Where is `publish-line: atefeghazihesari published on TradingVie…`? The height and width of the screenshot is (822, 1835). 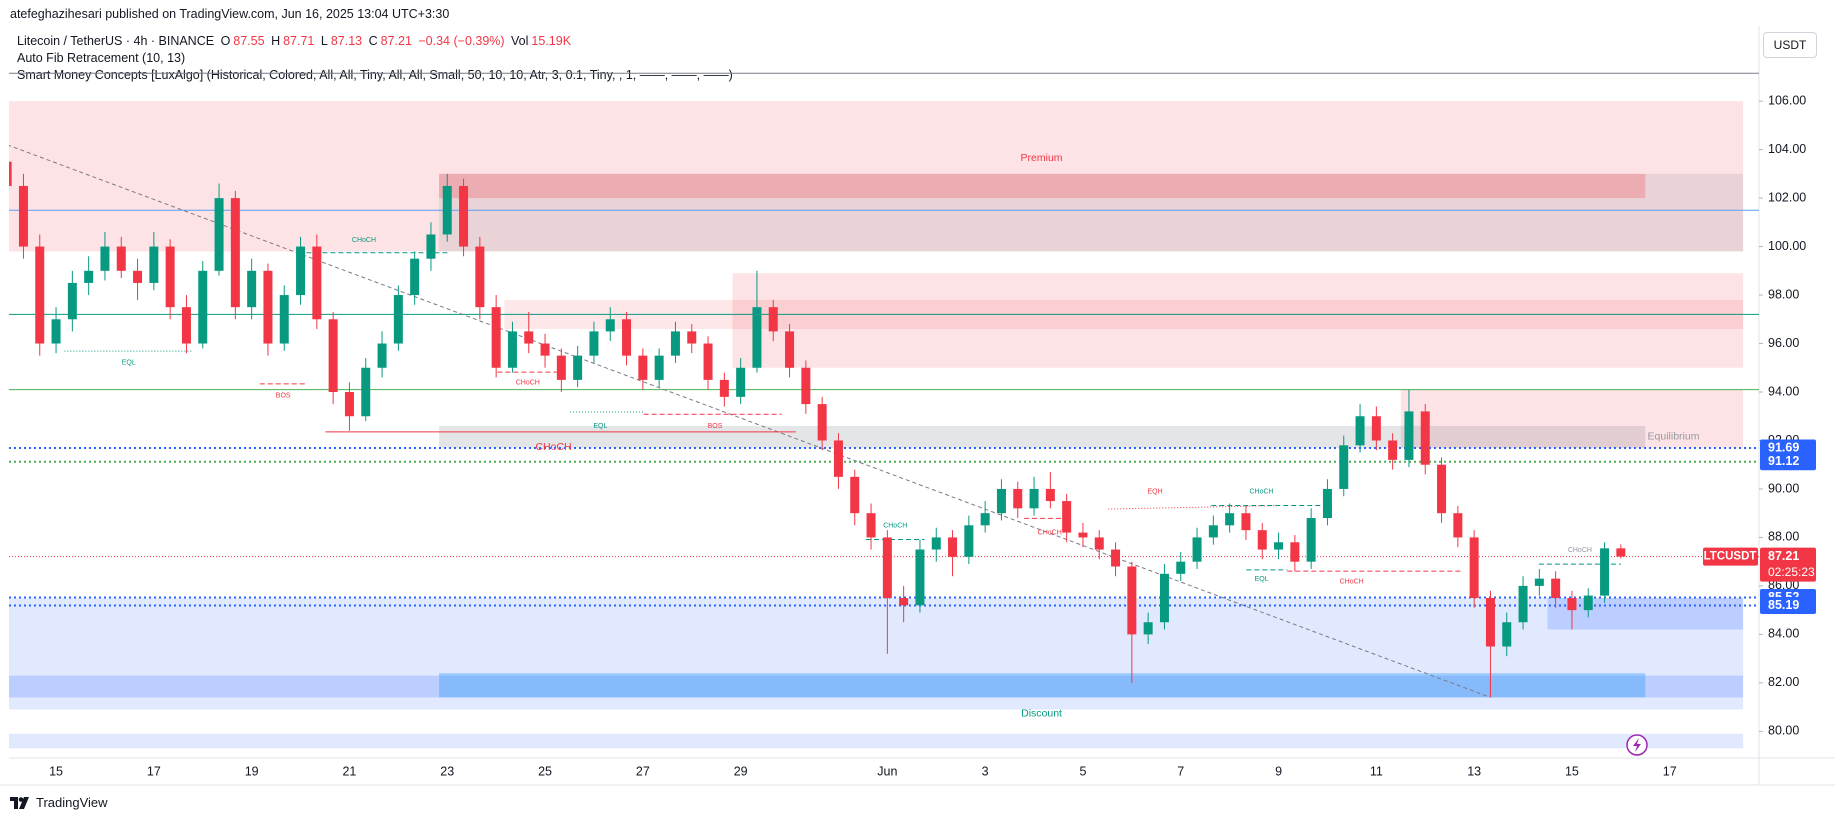 publish-line: atefeghazihesari published on TradingVie… is located at coordinates (230, 14).